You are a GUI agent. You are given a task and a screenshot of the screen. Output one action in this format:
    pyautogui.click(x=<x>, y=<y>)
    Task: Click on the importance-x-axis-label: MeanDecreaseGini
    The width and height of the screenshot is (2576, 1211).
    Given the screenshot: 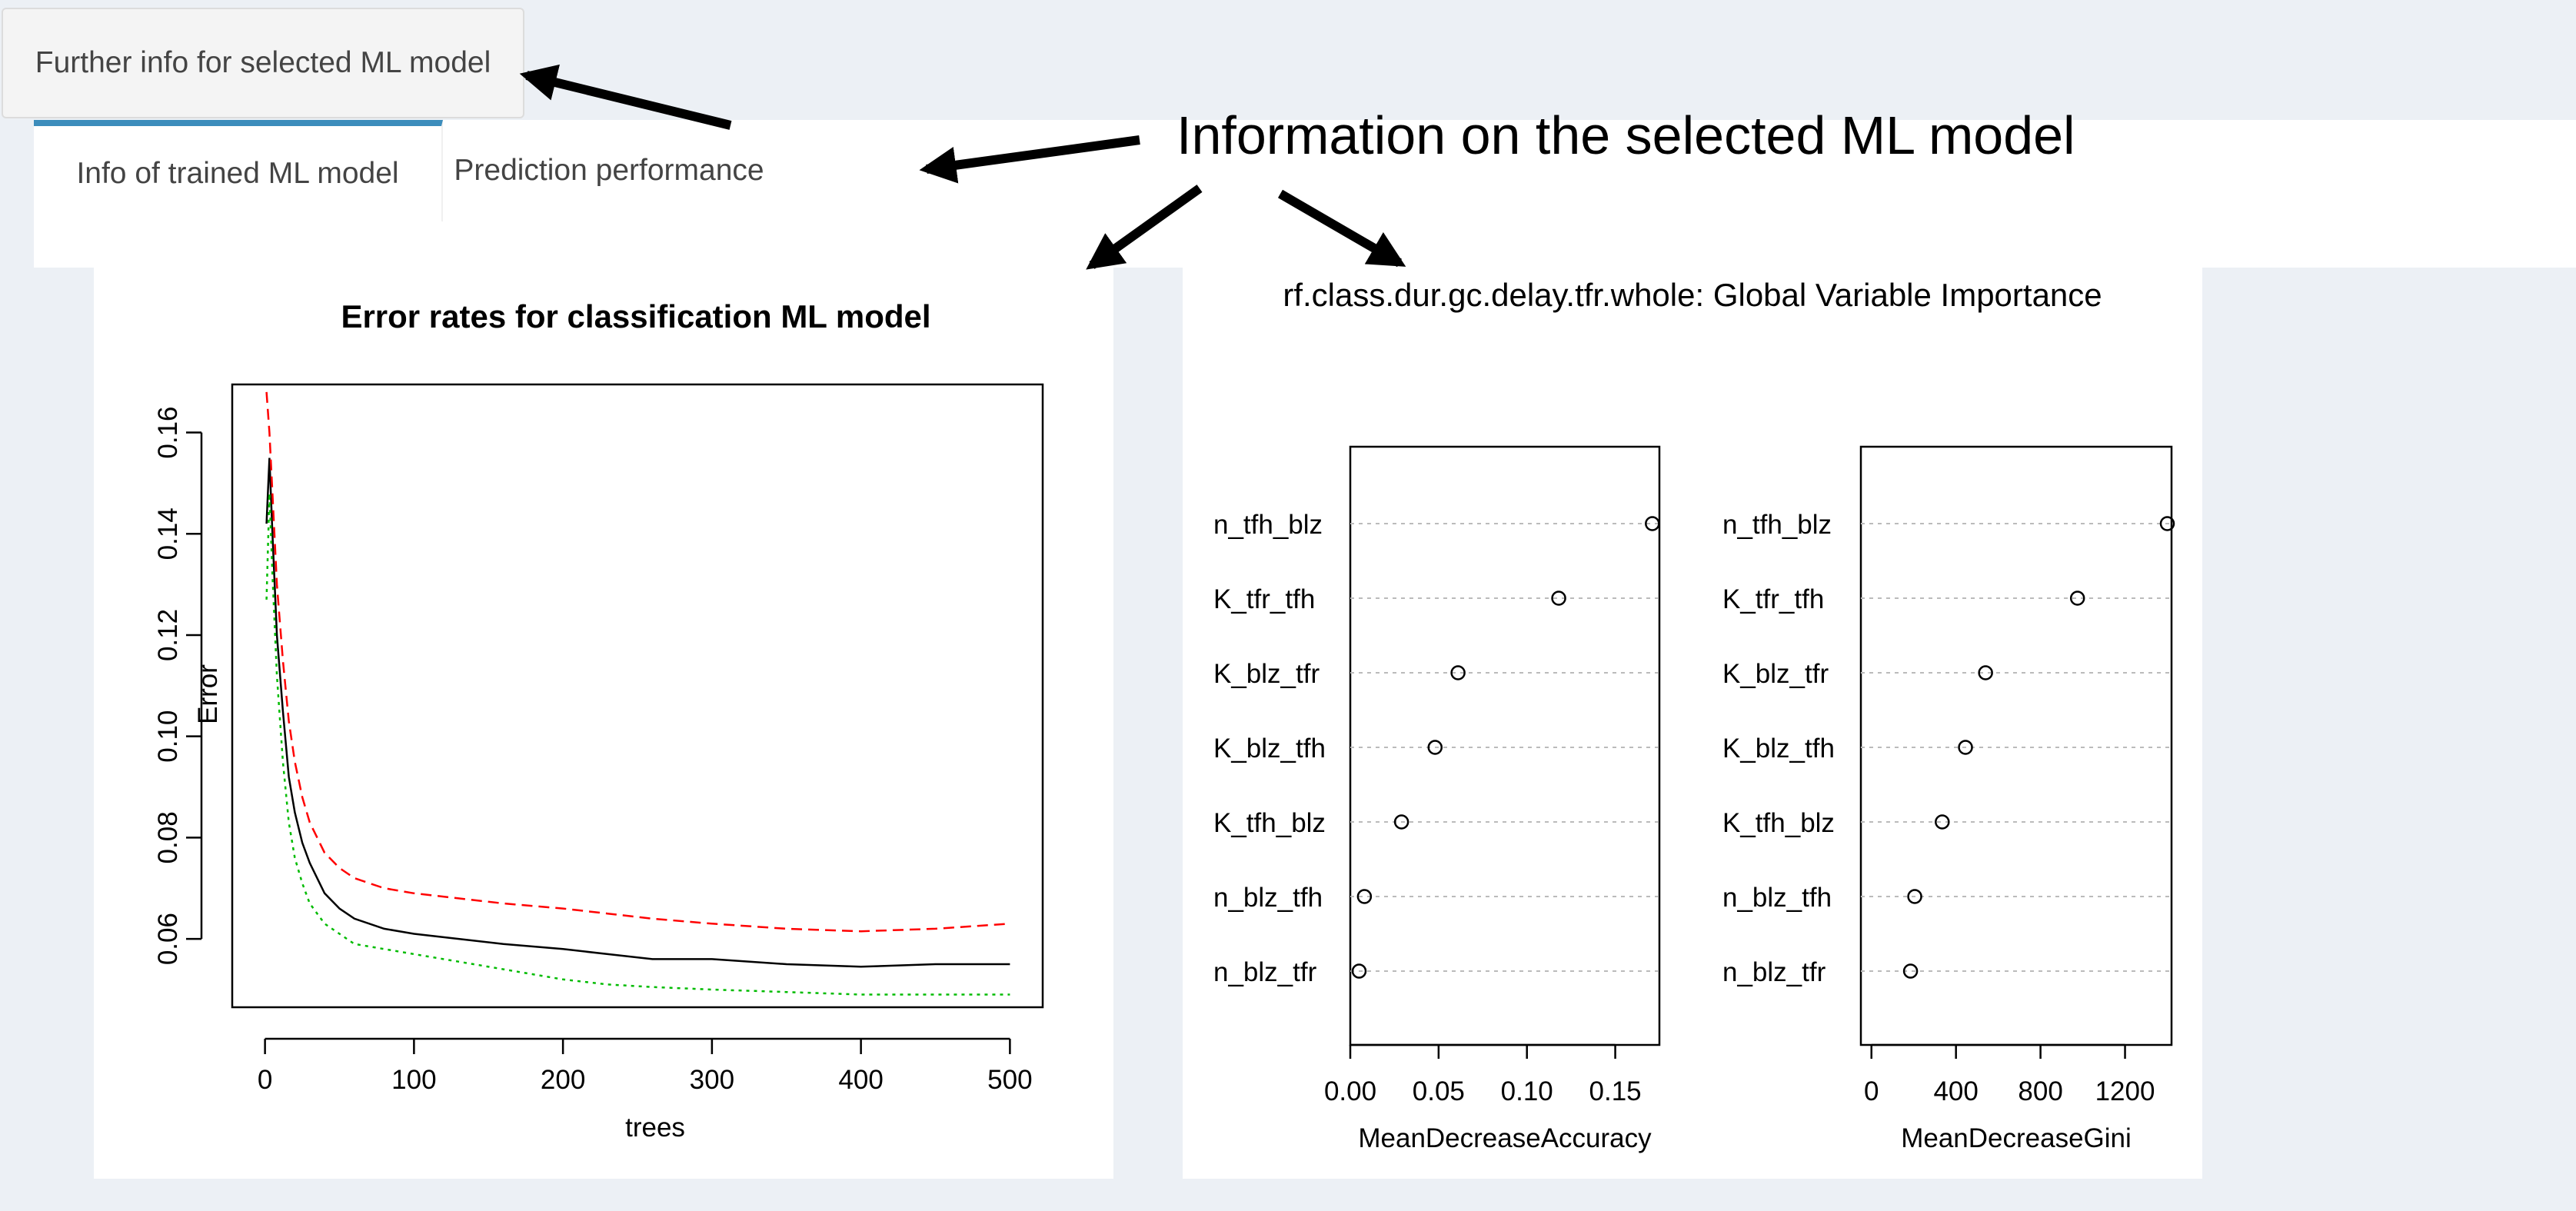 What is the action you would take?
    pyautogui.click(x=2016, y=1138)
    